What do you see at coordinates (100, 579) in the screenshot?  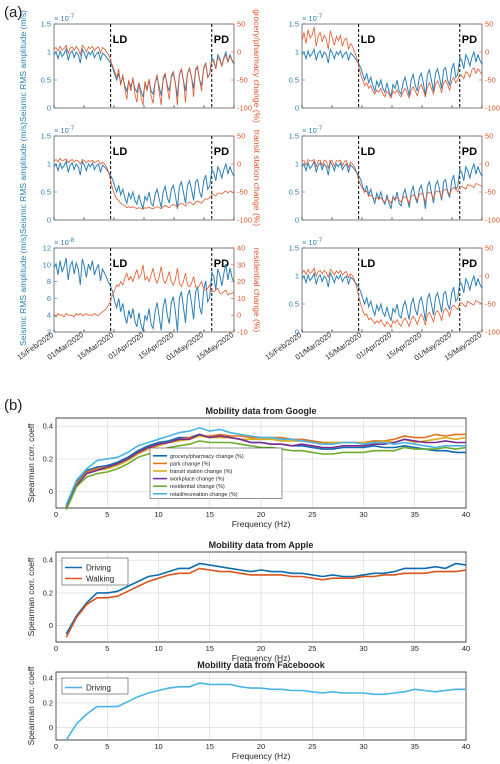 I see `legend-entry: Walking` at bounding box center [100, 579].